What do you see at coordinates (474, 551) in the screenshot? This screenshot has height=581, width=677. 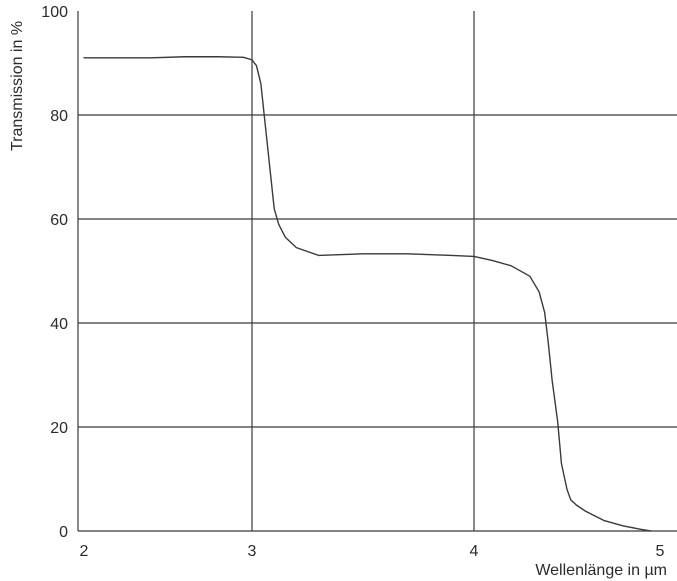 I see `x-tick-label: 4` at bounding box center [474, 551].